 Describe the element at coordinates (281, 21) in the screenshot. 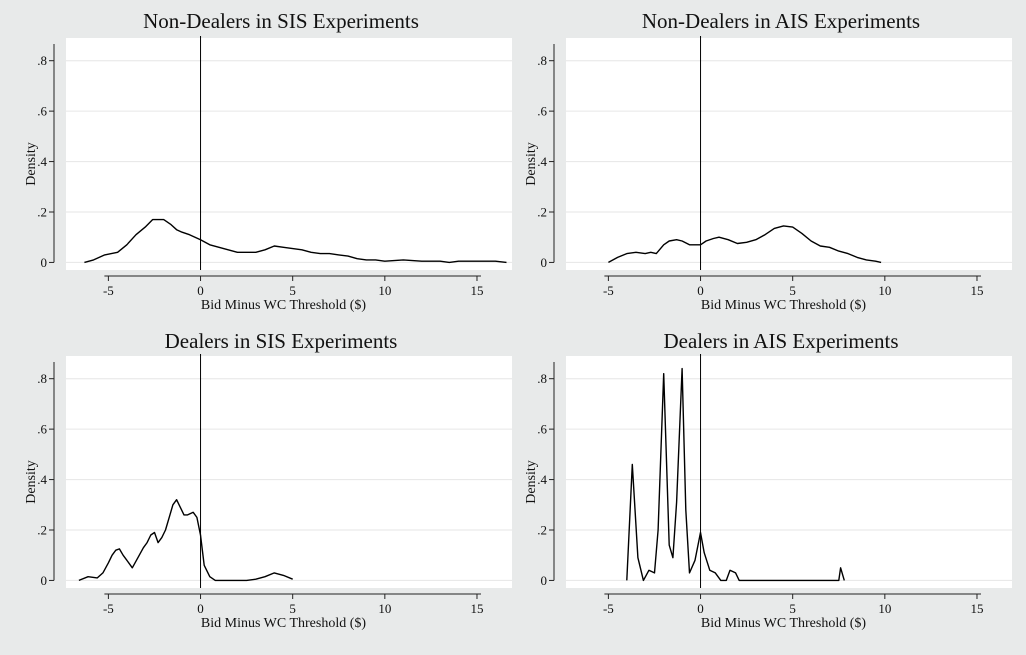

I see `panel-title: Non-Dealers in SIS Experiments` at that location.